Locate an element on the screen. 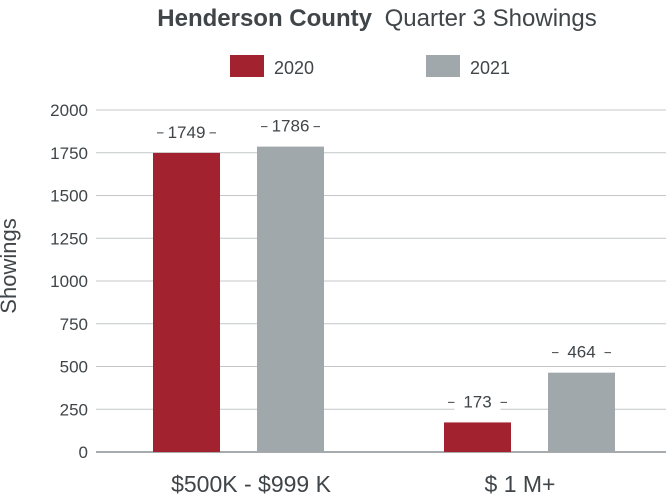 The image size is (666, 500). y-axis-label: Showings is located at coordinates (10, 265).